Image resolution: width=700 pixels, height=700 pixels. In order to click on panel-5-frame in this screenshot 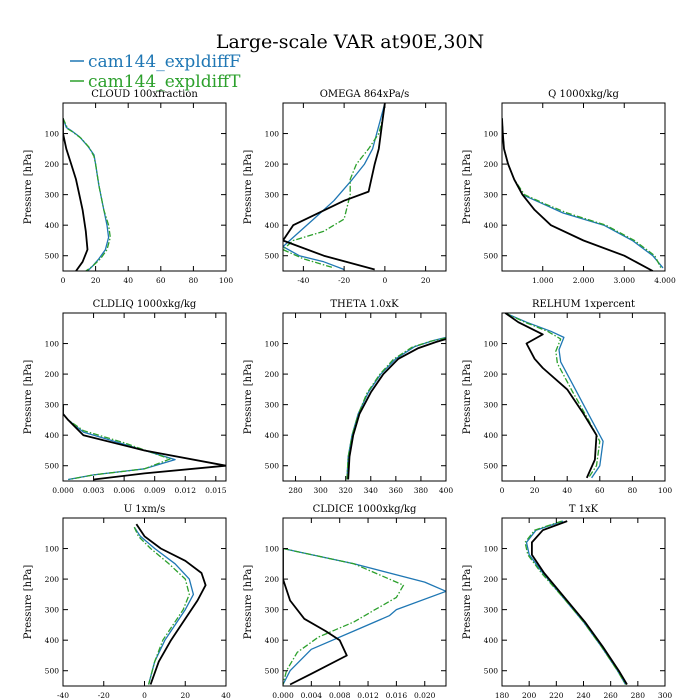, I will do `click(364, 397)`.